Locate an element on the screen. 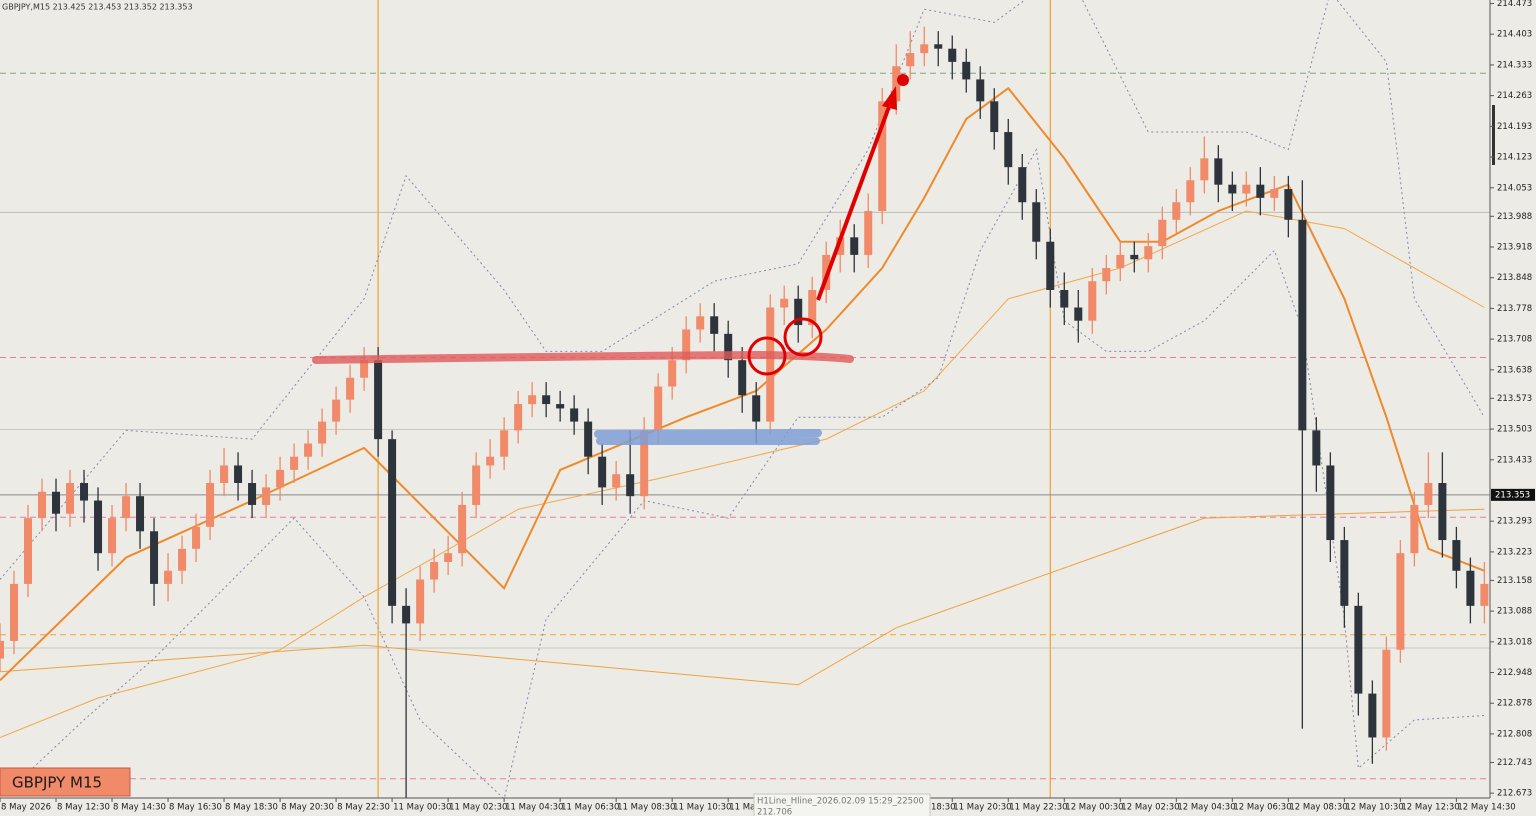 Image resolution: width=1536 pixels, height=816 pixels. x-tick-label: 8 May 22:30 is located at coordinates (363, 808).